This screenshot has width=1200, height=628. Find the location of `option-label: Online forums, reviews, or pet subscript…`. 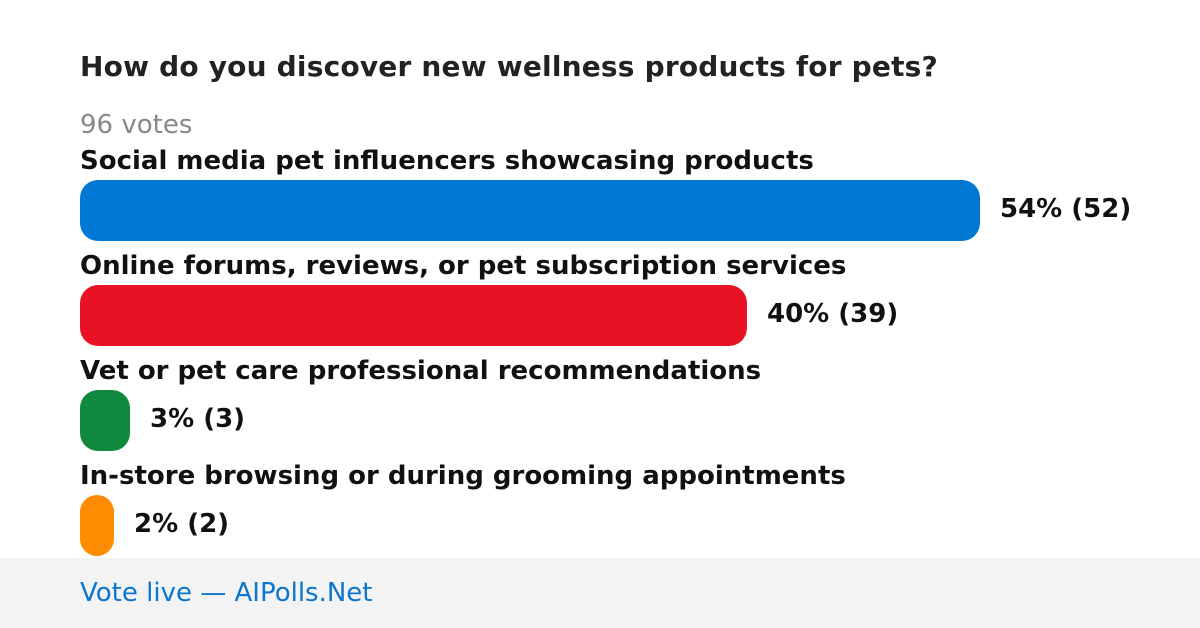

option-label: Online forums, reviews, or pet subscript… is located at coordinates (463, 266).